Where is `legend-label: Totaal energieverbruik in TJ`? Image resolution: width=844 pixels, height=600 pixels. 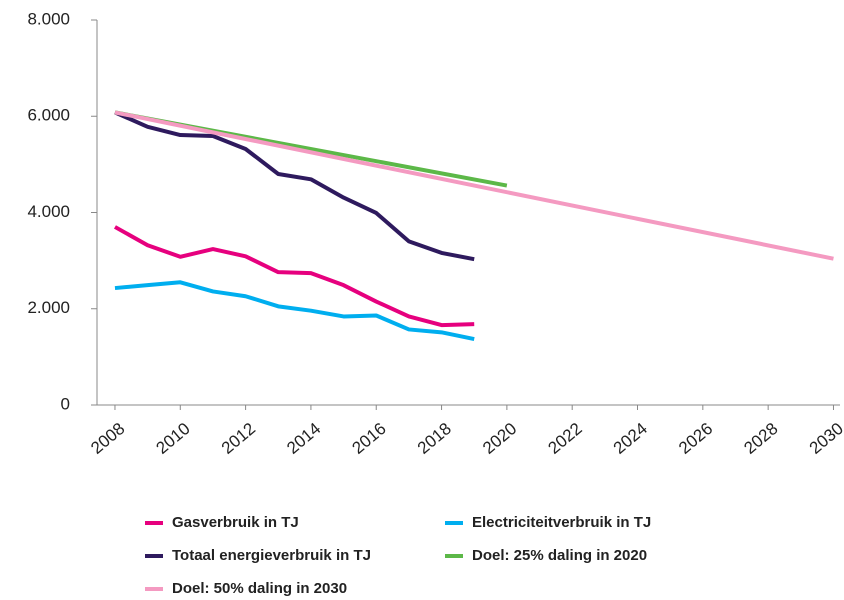 legend-label: Totaal energieverbruik in TJ is located at coordinates (271, 555).